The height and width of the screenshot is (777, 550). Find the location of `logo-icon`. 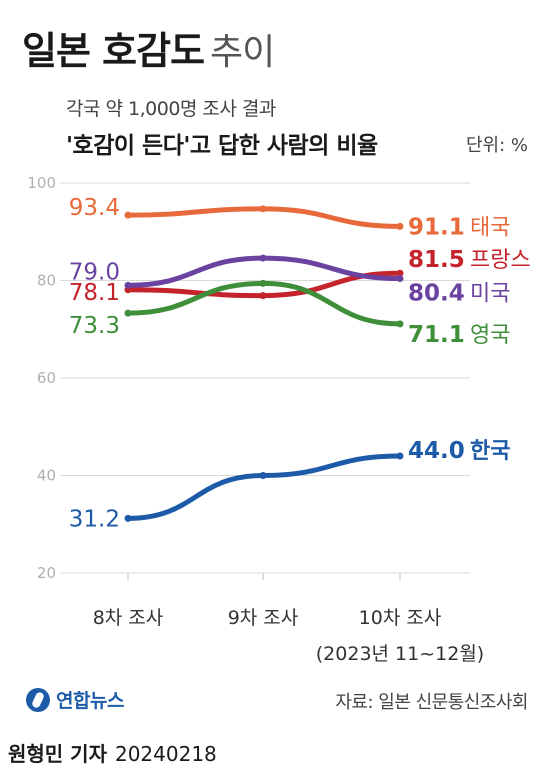

logo-icon is located at coordinates (38, 699).